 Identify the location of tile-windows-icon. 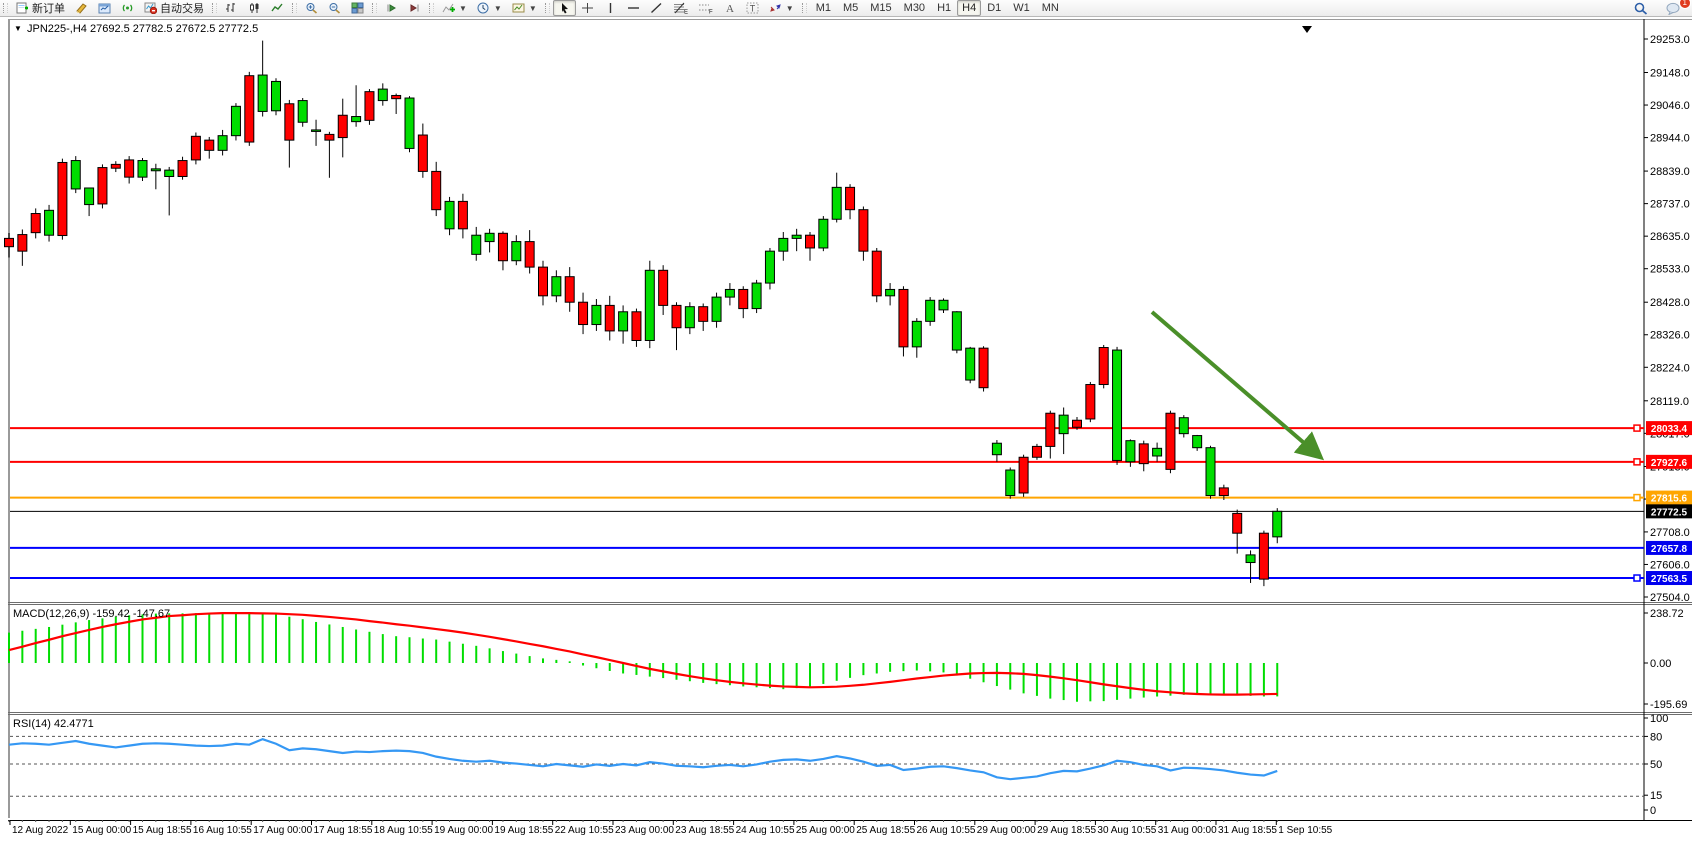
(357, 8).